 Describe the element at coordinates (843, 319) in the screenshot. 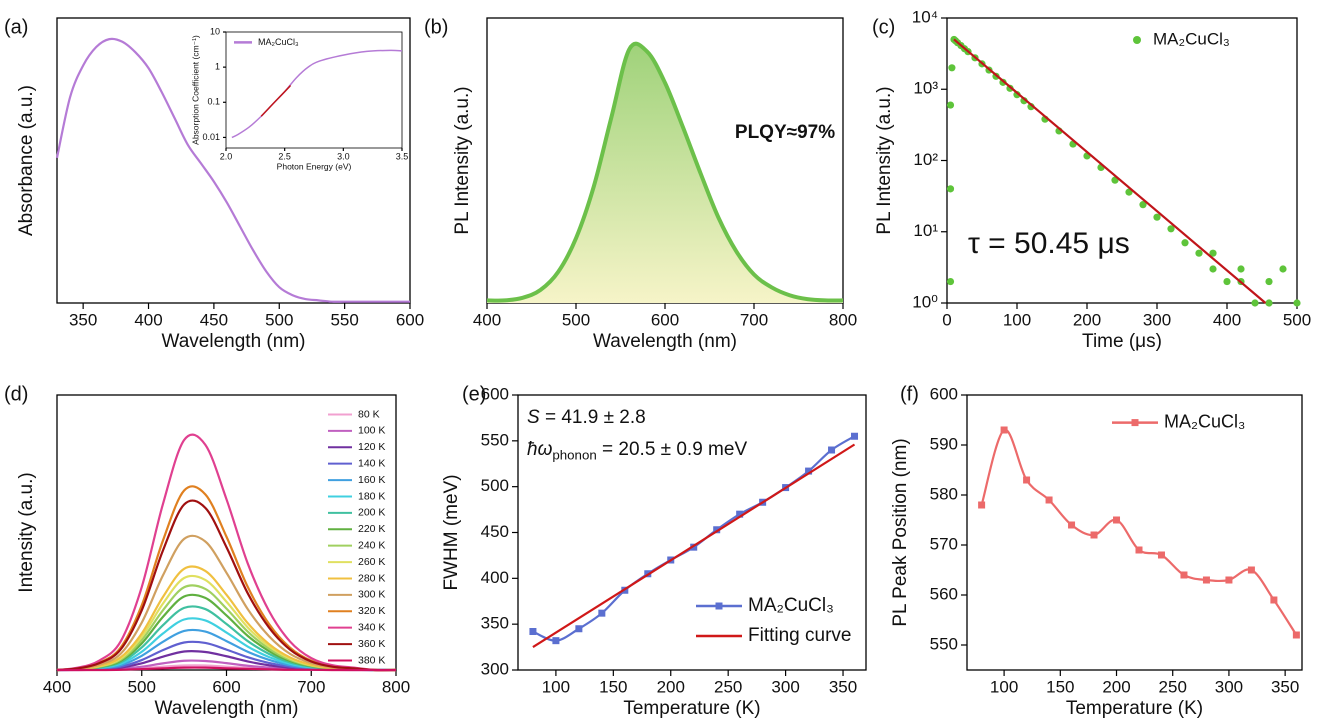

I see `x-tick-label: 800` at that location.